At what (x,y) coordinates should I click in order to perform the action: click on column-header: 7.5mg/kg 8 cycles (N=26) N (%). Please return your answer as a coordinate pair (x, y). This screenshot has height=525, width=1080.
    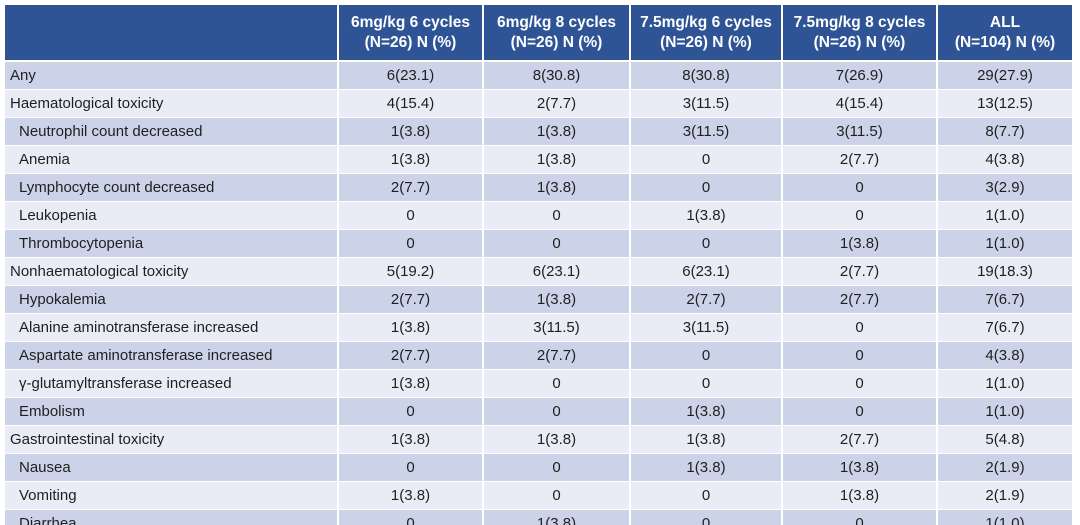
    Looking at the image, I should click on (859, 33).